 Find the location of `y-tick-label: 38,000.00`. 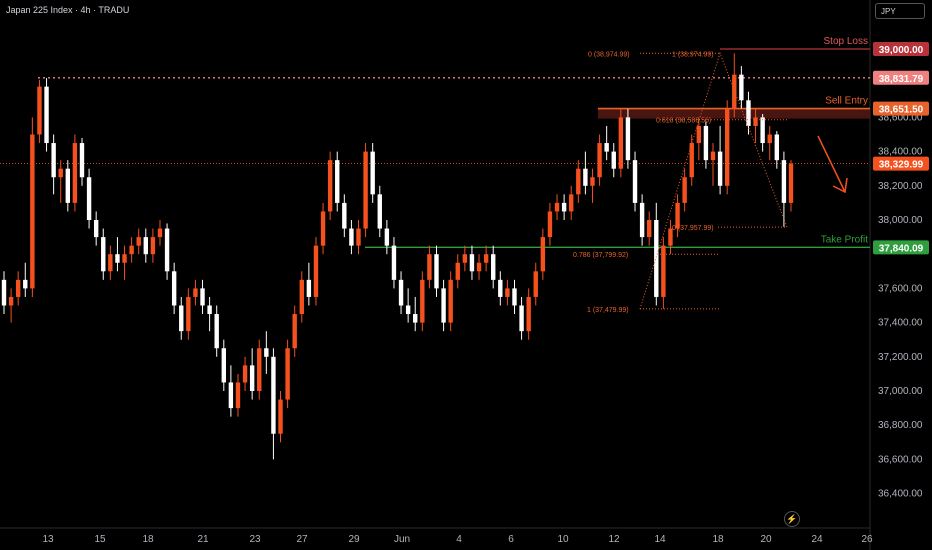

y-tick-label: 38,000.00 is located at coordinates (900, 220).